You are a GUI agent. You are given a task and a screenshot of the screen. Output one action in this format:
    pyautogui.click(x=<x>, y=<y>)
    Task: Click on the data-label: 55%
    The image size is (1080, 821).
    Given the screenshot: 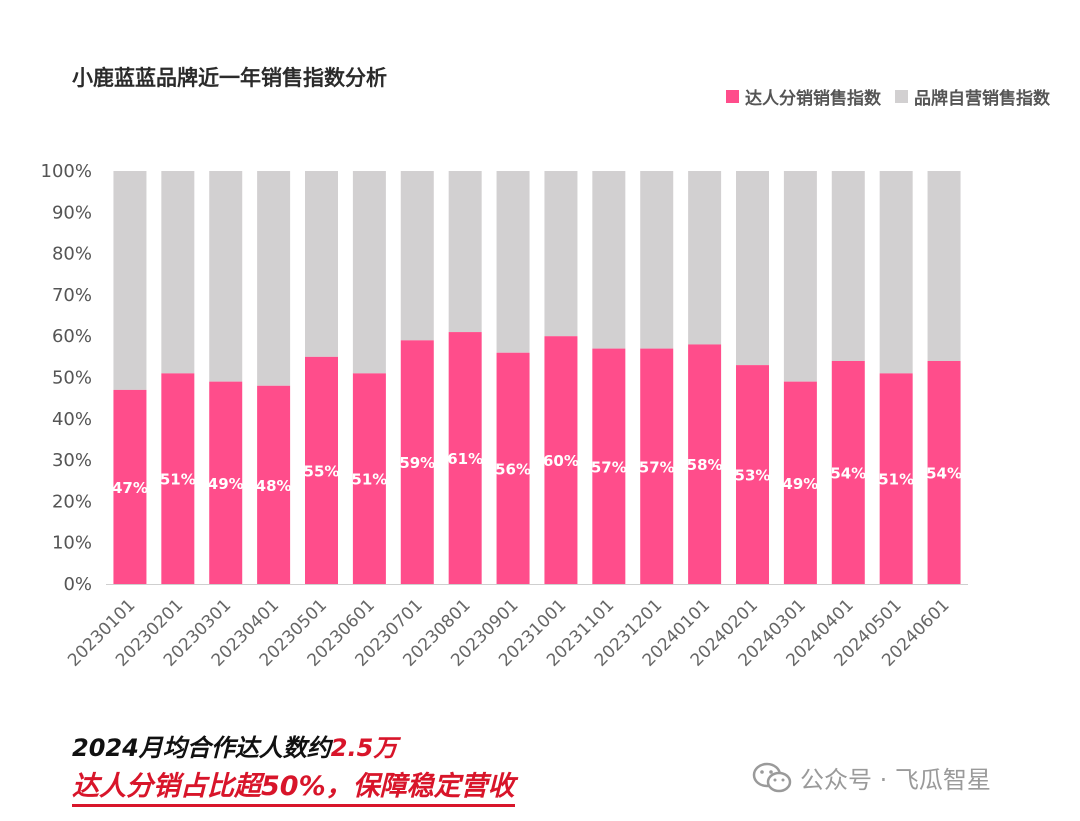 What is the action you would take?
    pyautogui.click(x=322, y=471)
    